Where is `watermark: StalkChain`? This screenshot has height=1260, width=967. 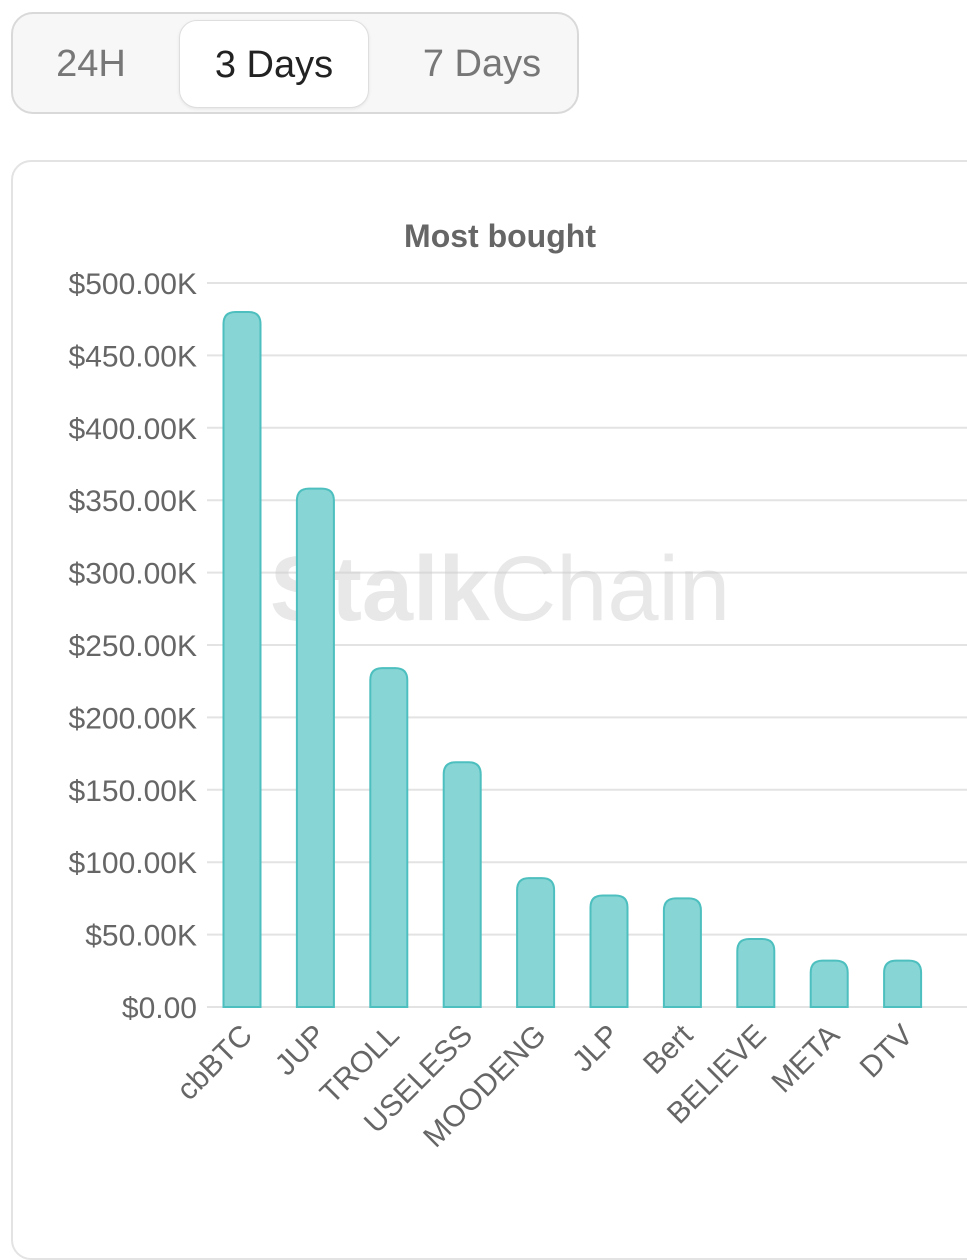 watermark: StalkChain is located at coordinates (500, 589).